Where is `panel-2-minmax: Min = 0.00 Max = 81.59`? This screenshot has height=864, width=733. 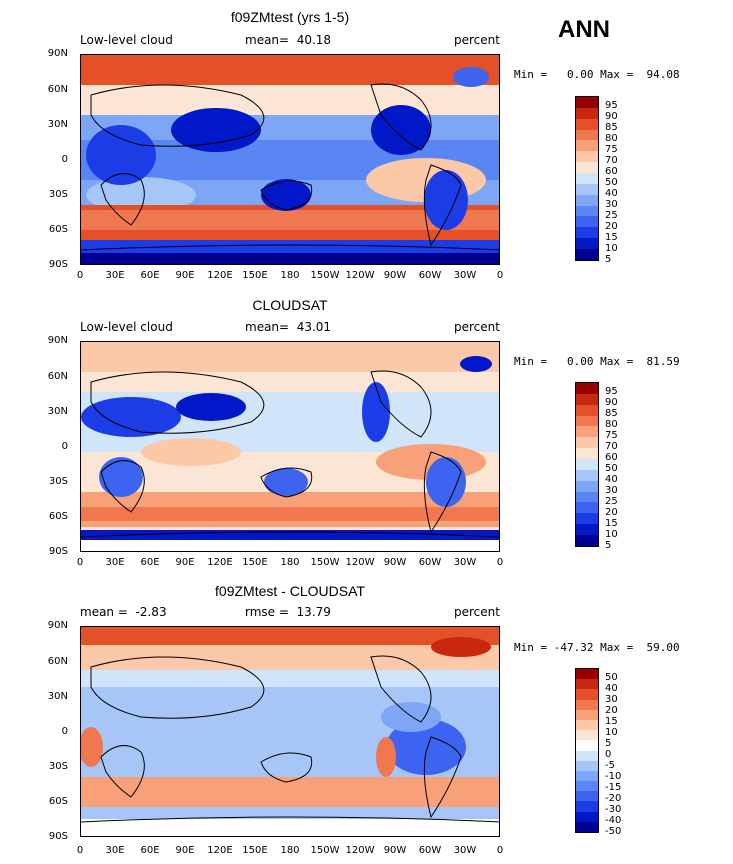 panel-2-minmax: Min = 0.00 Max = 81.59 is located at coordinates (597, 361).